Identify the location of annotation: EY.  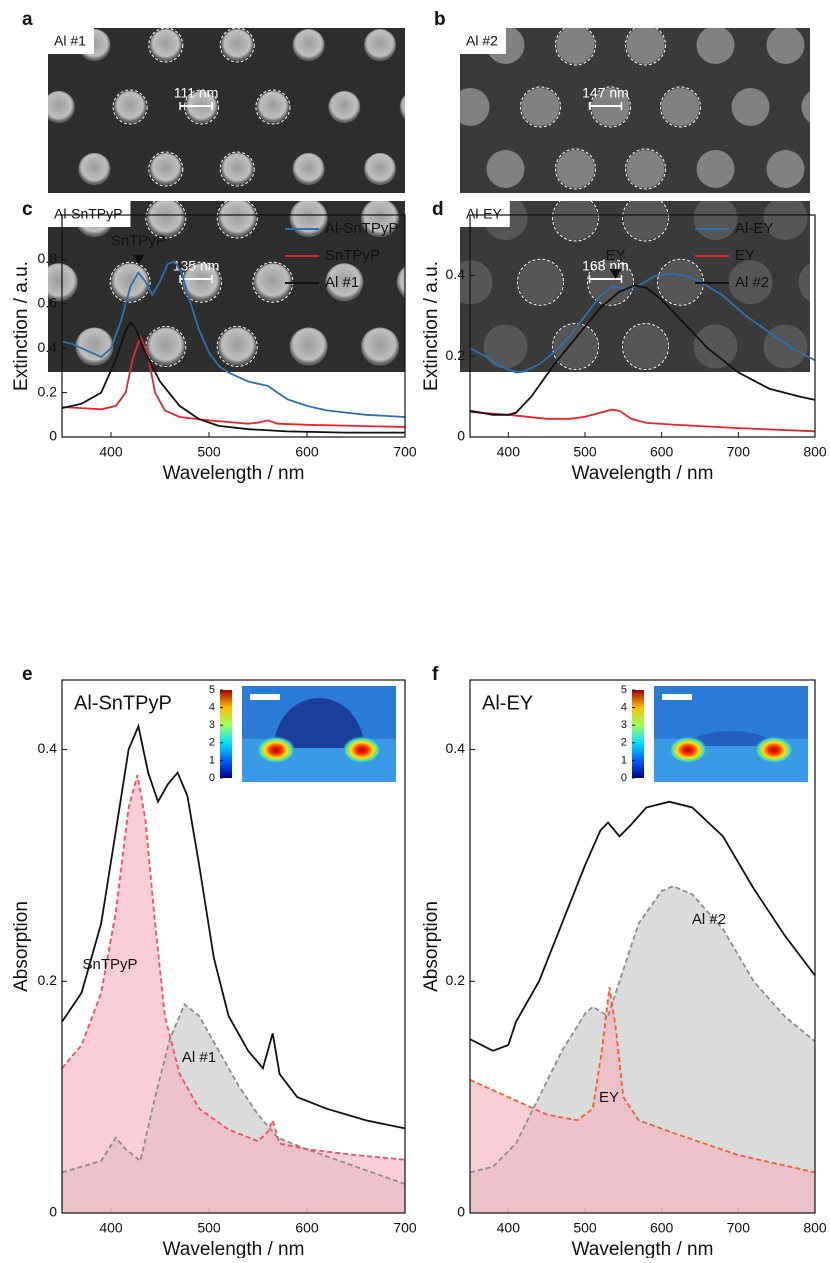
(616, 255).